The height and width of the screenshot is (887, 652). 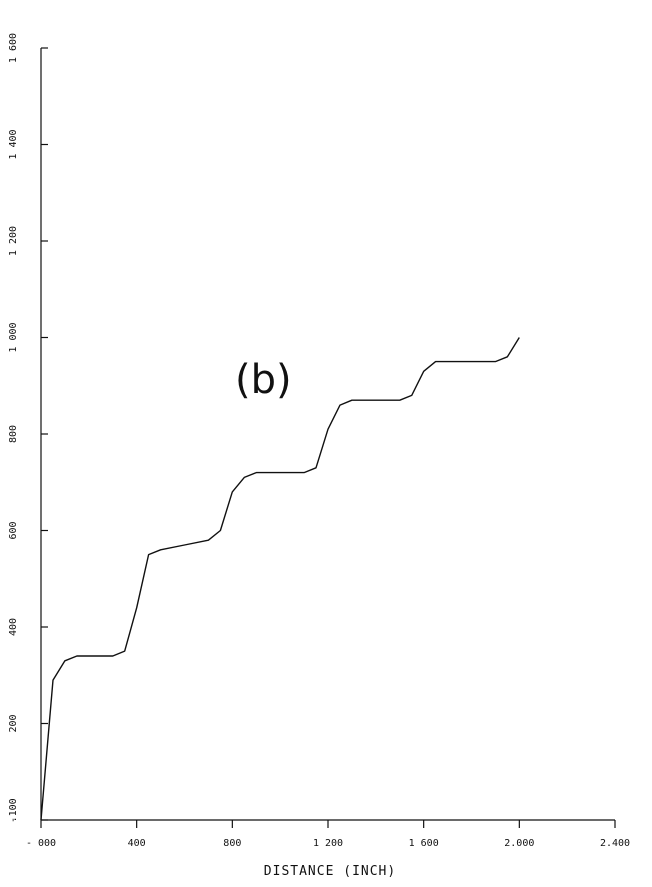 I want to click on x-tick-label: 1 200, so click(x=328, y=843).